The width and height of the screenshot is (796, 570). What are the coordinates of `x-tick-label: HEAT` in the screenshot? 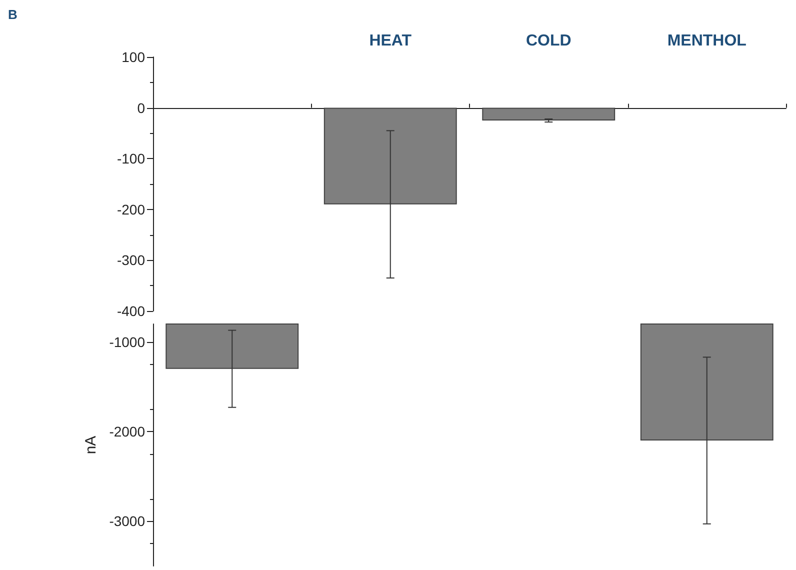 It's located at (390, 41).